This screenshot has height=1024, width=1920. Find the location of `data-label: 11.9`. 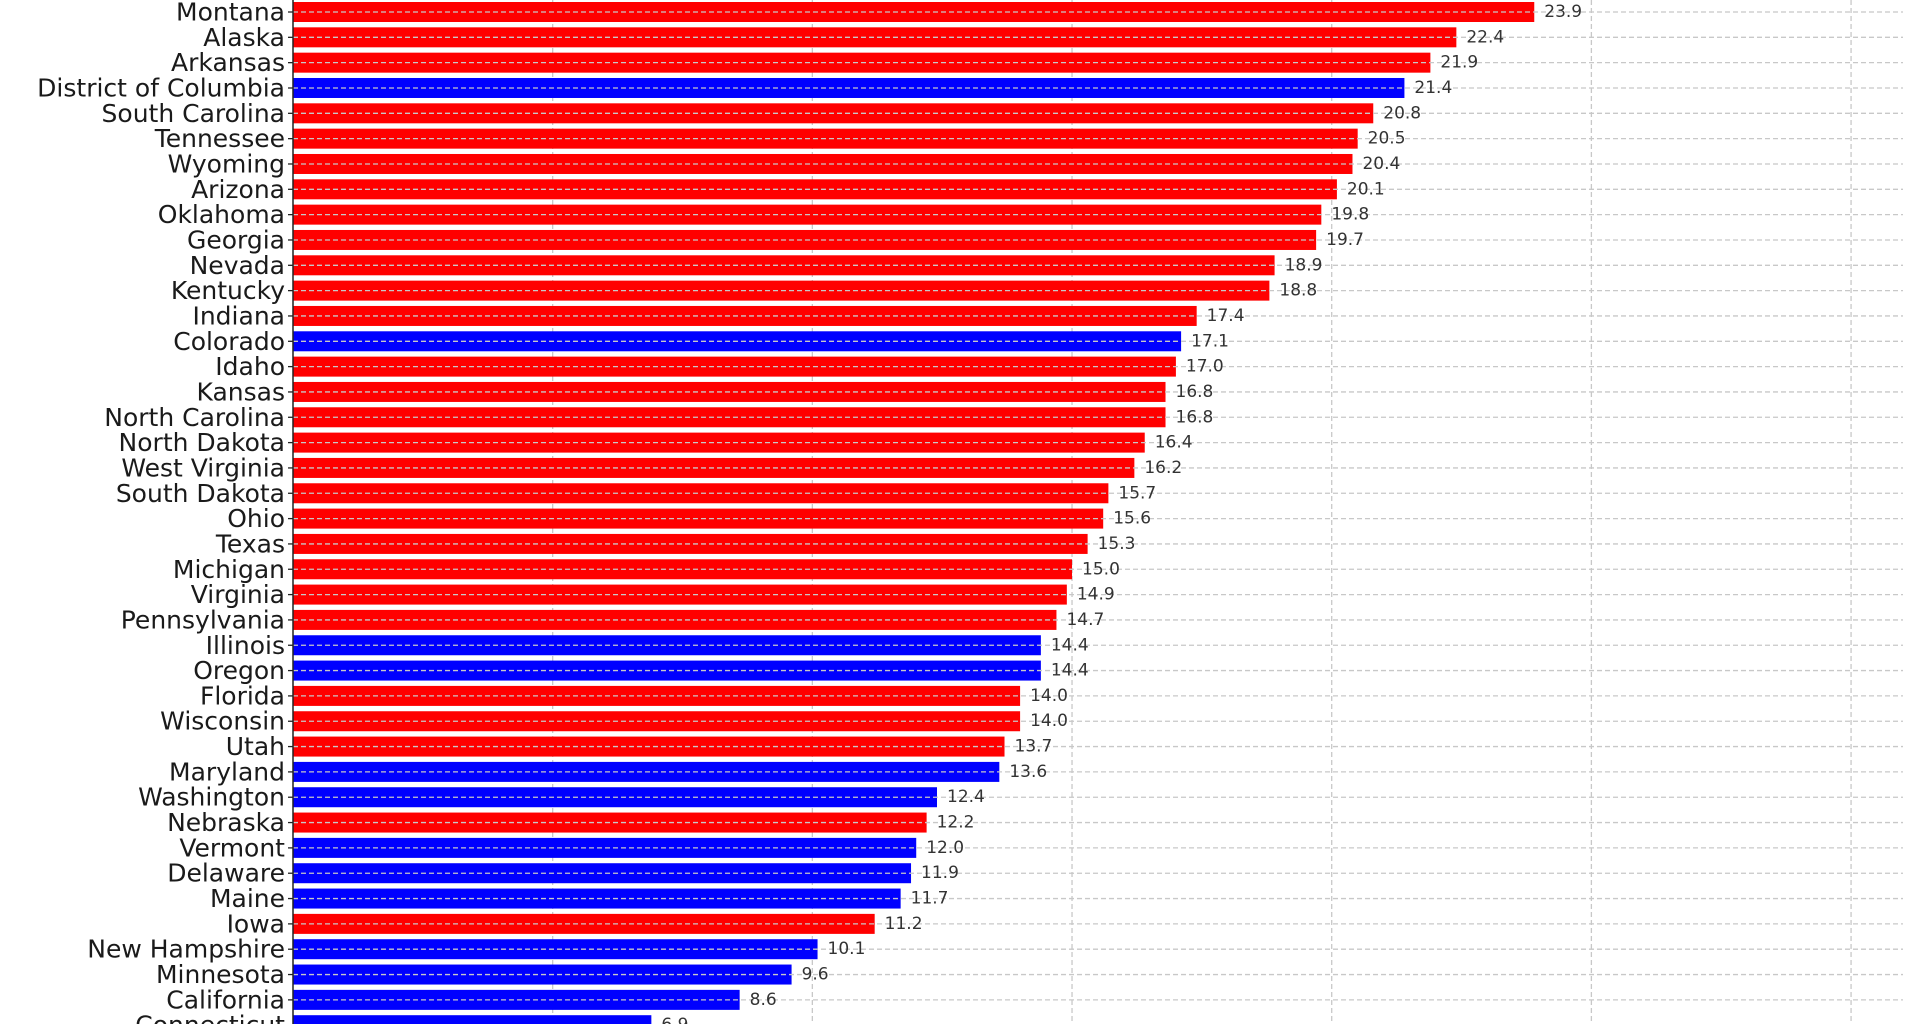

data-label: 11.9 is located at coordinates (940, 873).